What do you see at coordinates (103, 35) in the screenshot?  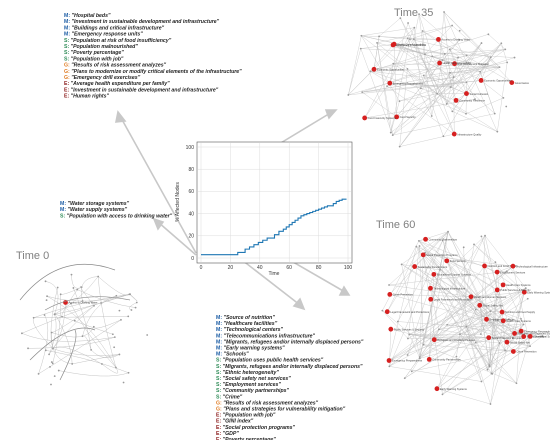 I see `list-item: M: "Emergency response units"` at bounding box center [103, 35].